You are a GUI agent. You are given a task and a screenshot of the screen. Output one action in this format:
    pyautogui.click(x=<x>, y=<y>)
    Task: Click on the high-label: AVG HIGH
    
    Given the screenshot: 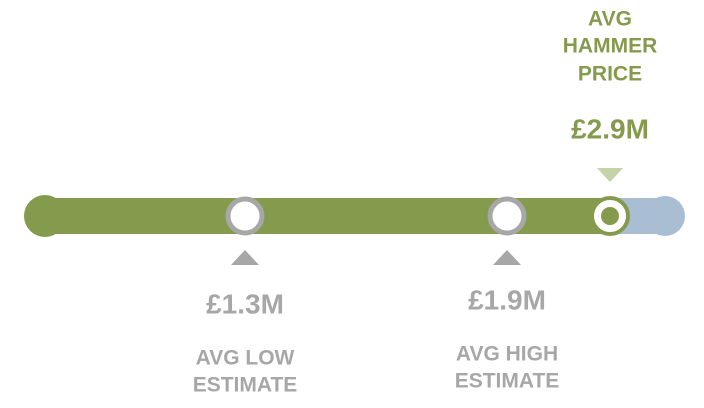 What is the action you would take?
    pyautogui.click(x=507, y=354)
    